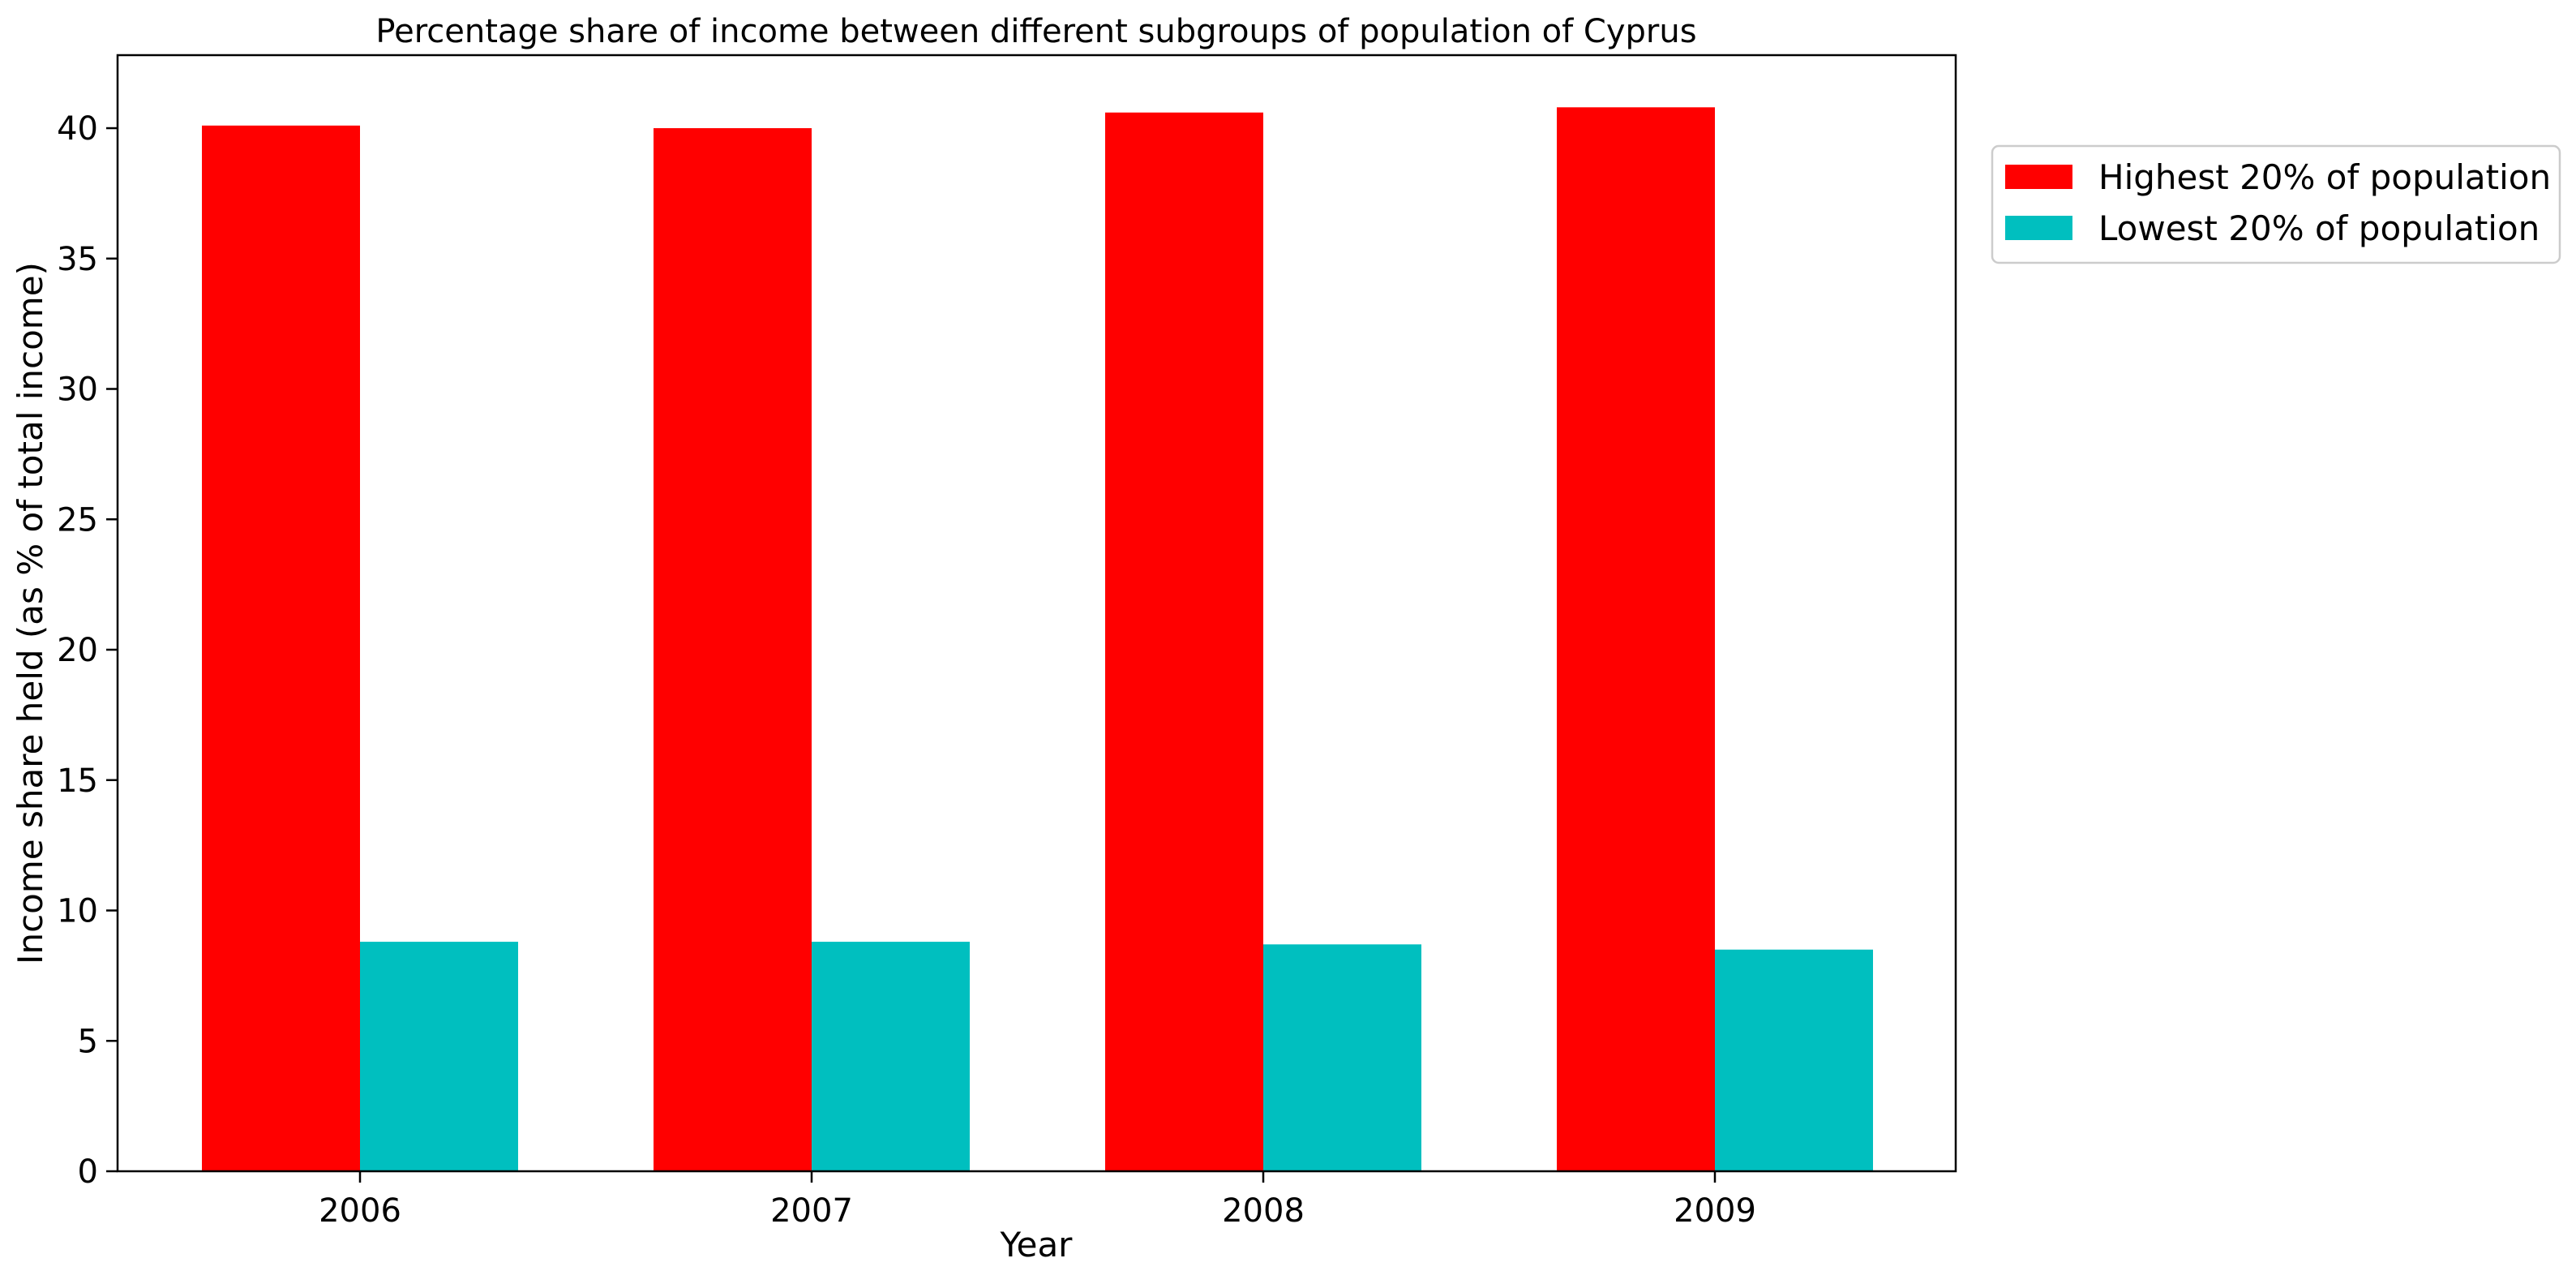  What do you see at coordinates (77, 520) in the screenshot?
I see `y-tick-label-25: 25` at bounding box center [77, 520].